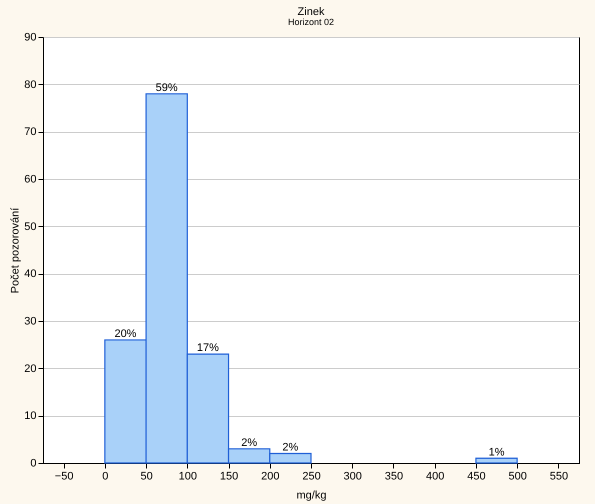  Describe the element at coordinates (30, 84) in the screenshot. I see `y-tick-label: 80` at that location.